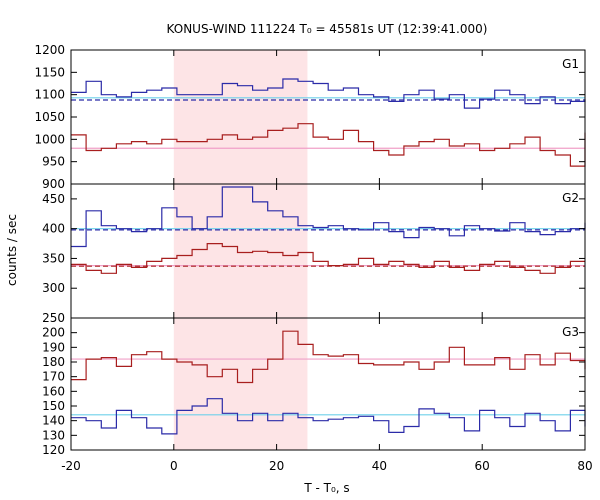 This screenshot has height=500, width=600. What do you see at coordinates (49, 95) in the screenshot?
I see `y-tick-label: 1100` at bounding box center [49, 95].